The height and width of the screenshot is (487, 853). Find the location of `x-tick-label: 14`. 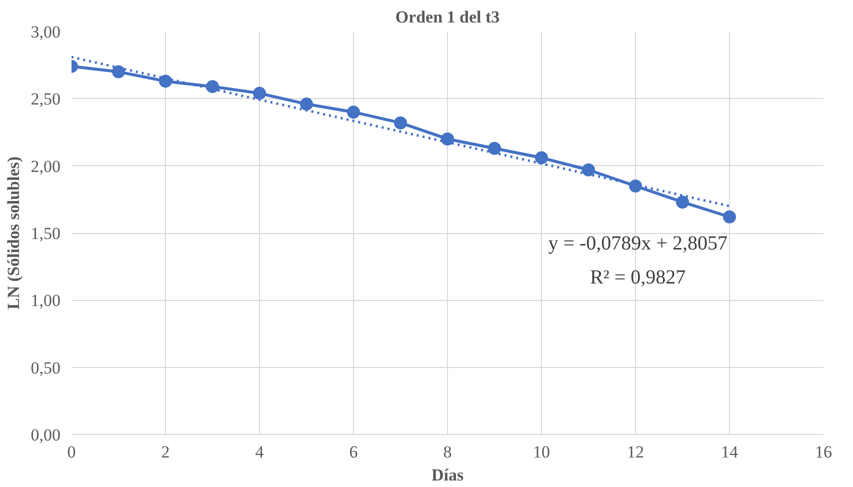

x-tick-label: 14 is located at coordinates (729, 452).